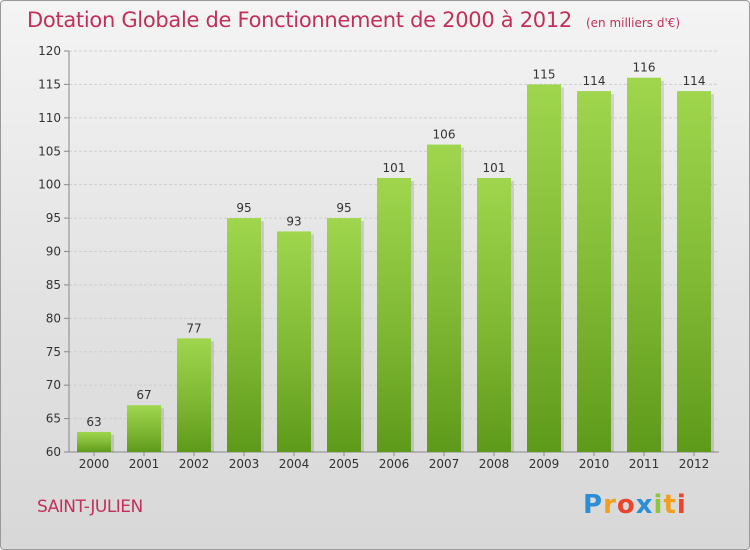 The height and width of the screenshot is (550, 750). Describe the element at coordinates (694, 464) in the screenshot. I see `x-tick-label: 2012` at that location.